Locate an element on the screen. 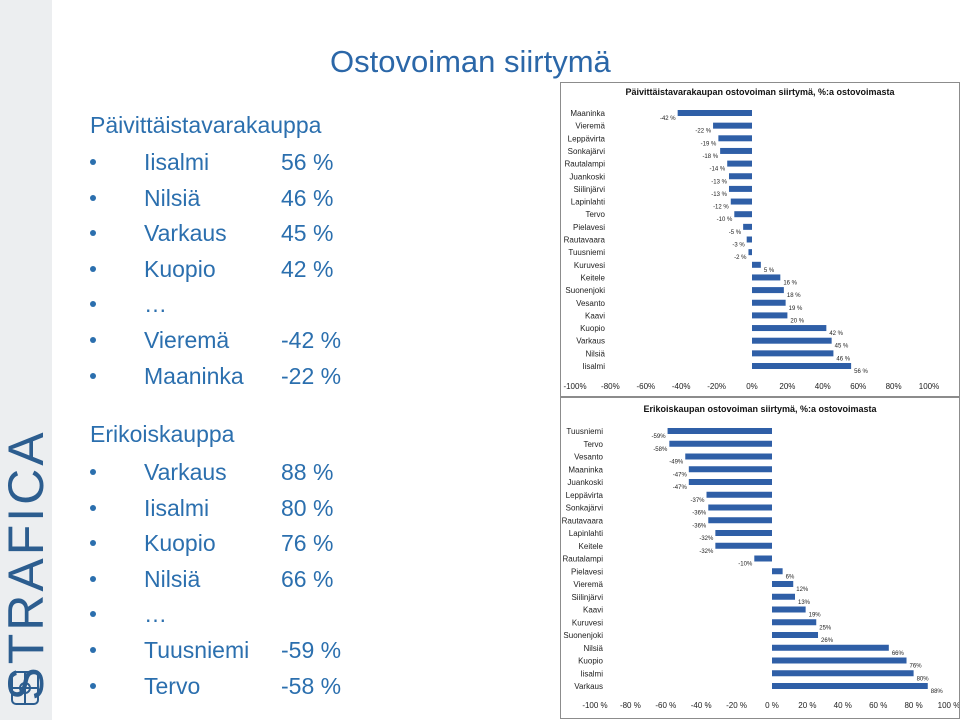 This screenshot has height=720, width=960. category-label: Kuopio is located at coordinates (592, 328).